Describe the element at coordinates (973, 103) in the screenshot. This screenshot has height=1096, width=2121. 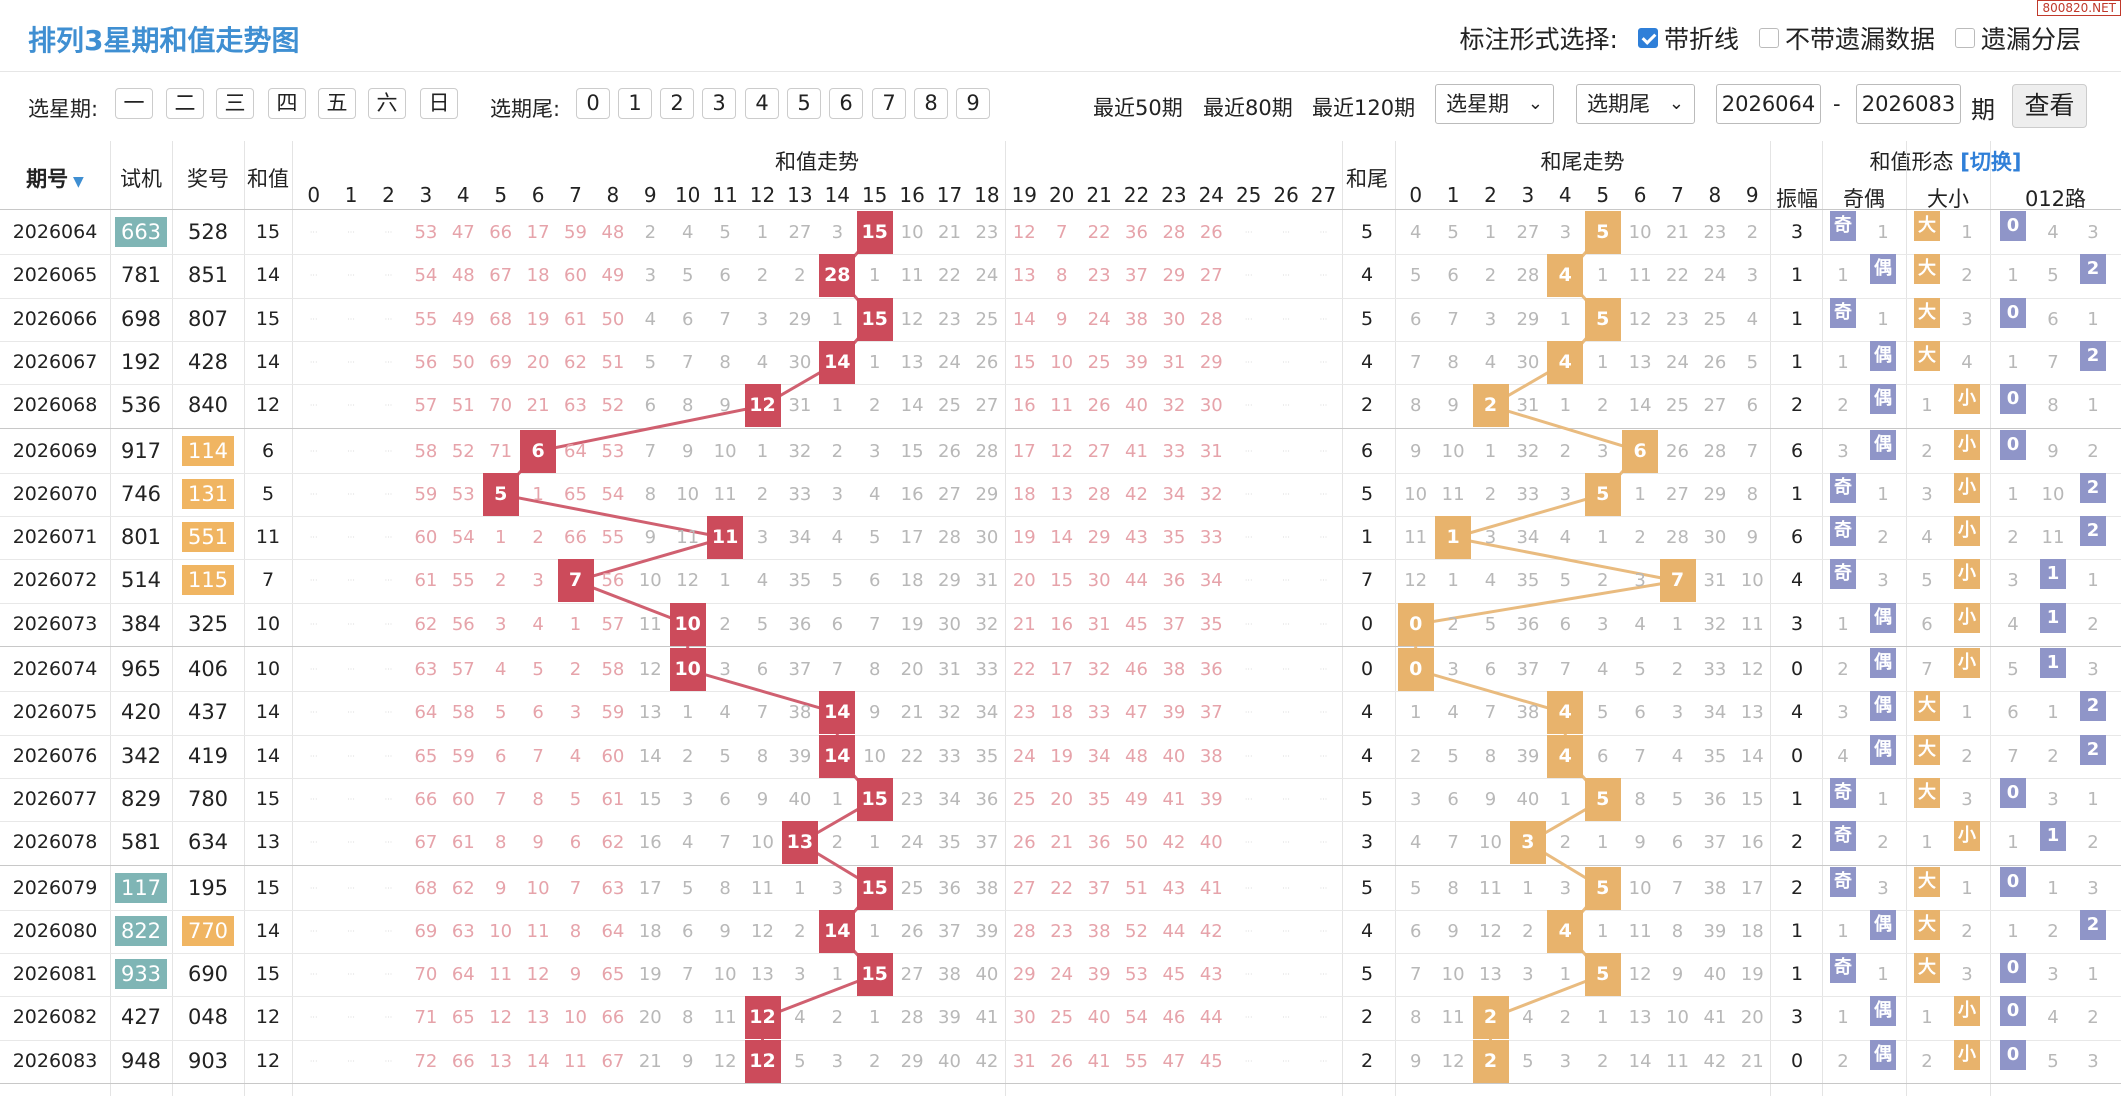
I see `tail-digit-button: 9` at that location.